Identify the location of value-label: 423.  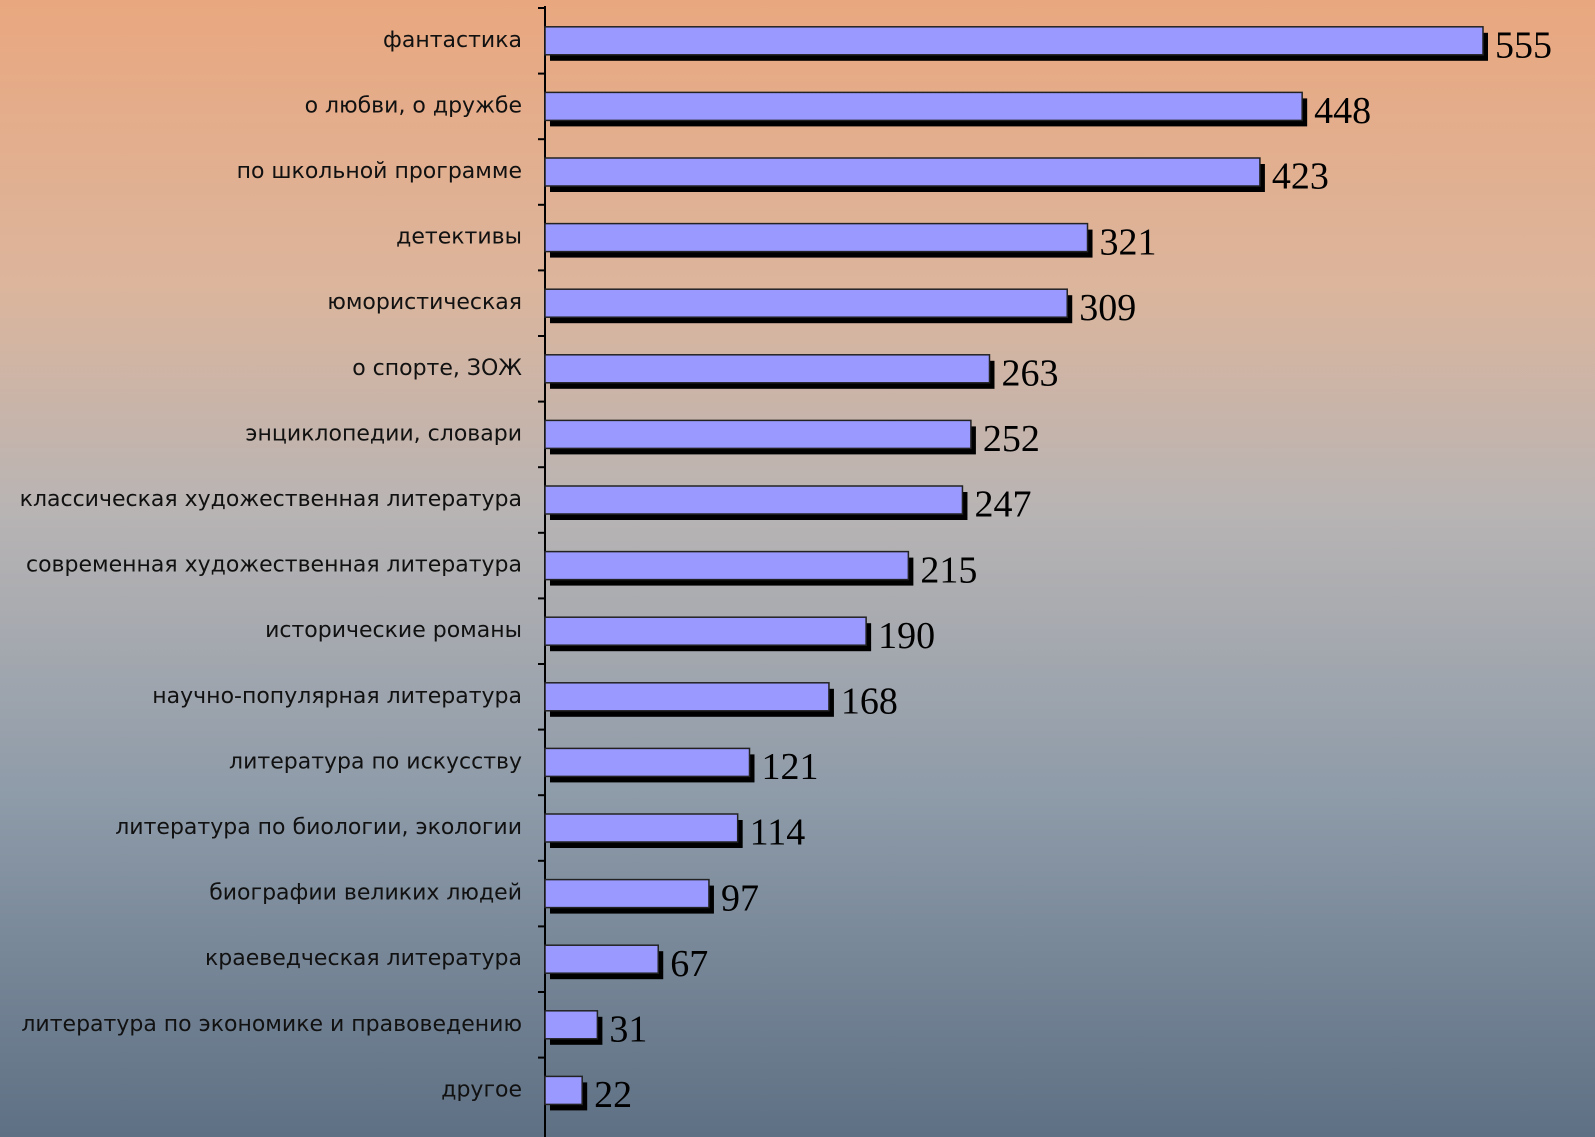
(1300, 177).